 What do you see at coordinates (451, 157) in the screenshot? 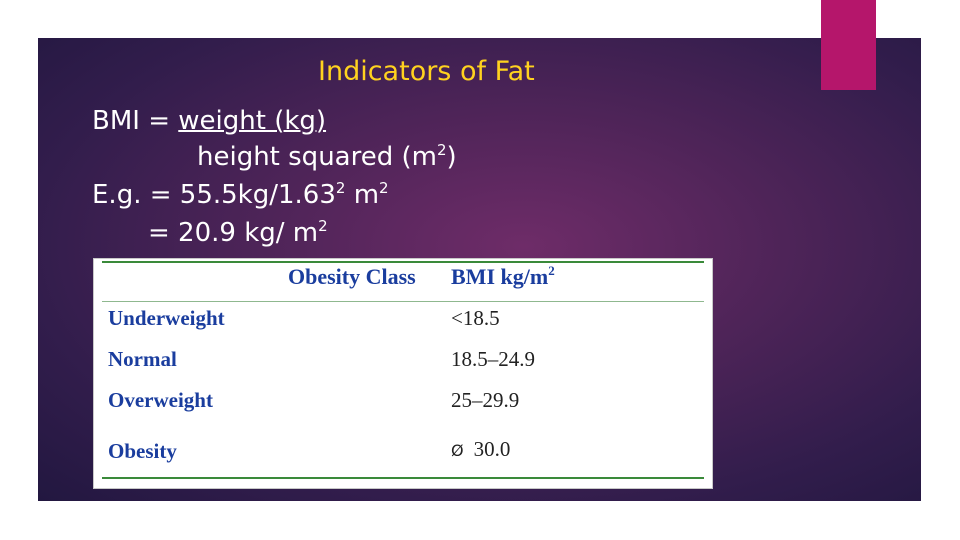
I see `denominator-suffix: )` at bounding box center [451, 157].